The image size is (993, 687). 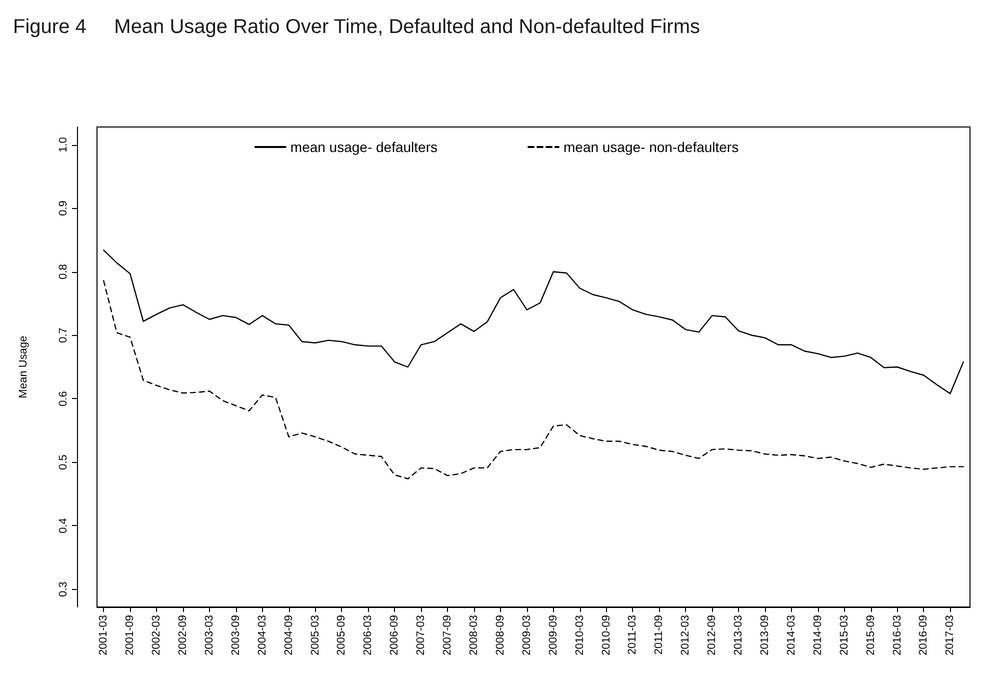 I want to click on x-tick-label: 2016-03, so click(x=897, y=635).